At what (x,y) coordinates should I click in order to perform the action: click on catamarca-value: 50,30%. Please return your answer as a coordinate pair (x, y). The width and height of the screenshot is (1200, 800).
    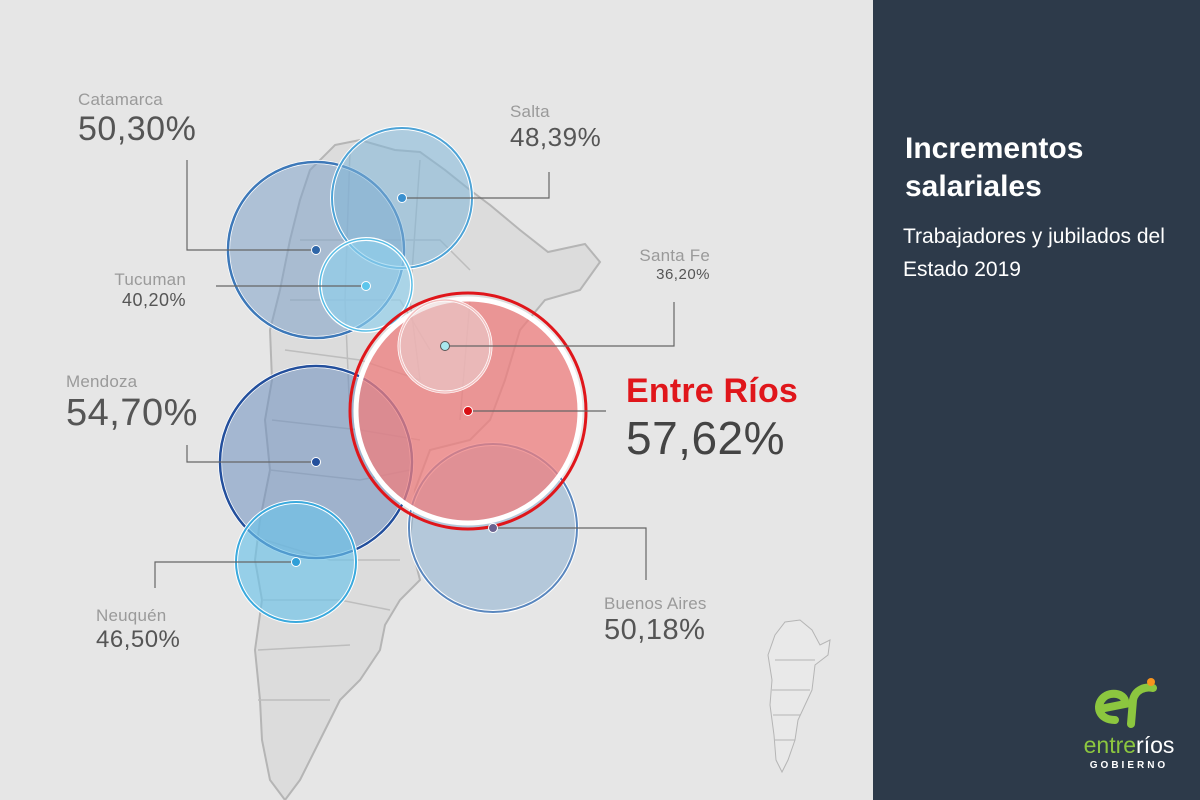
    Looking at the image, I should click on (137, 129).